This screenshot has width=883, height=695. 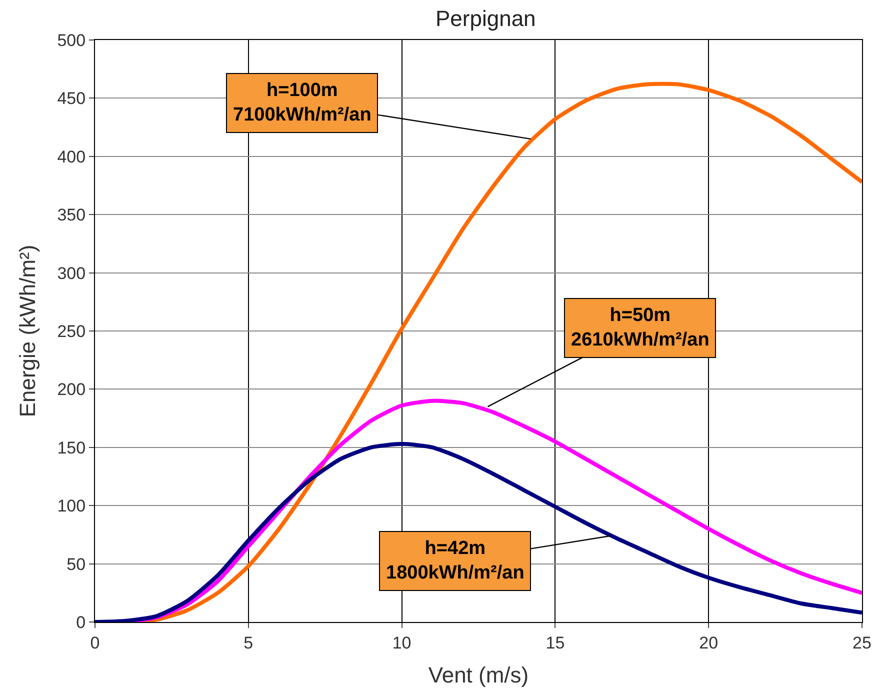 I want to click on x-tick-label: 0, so click(x=95, y=642).